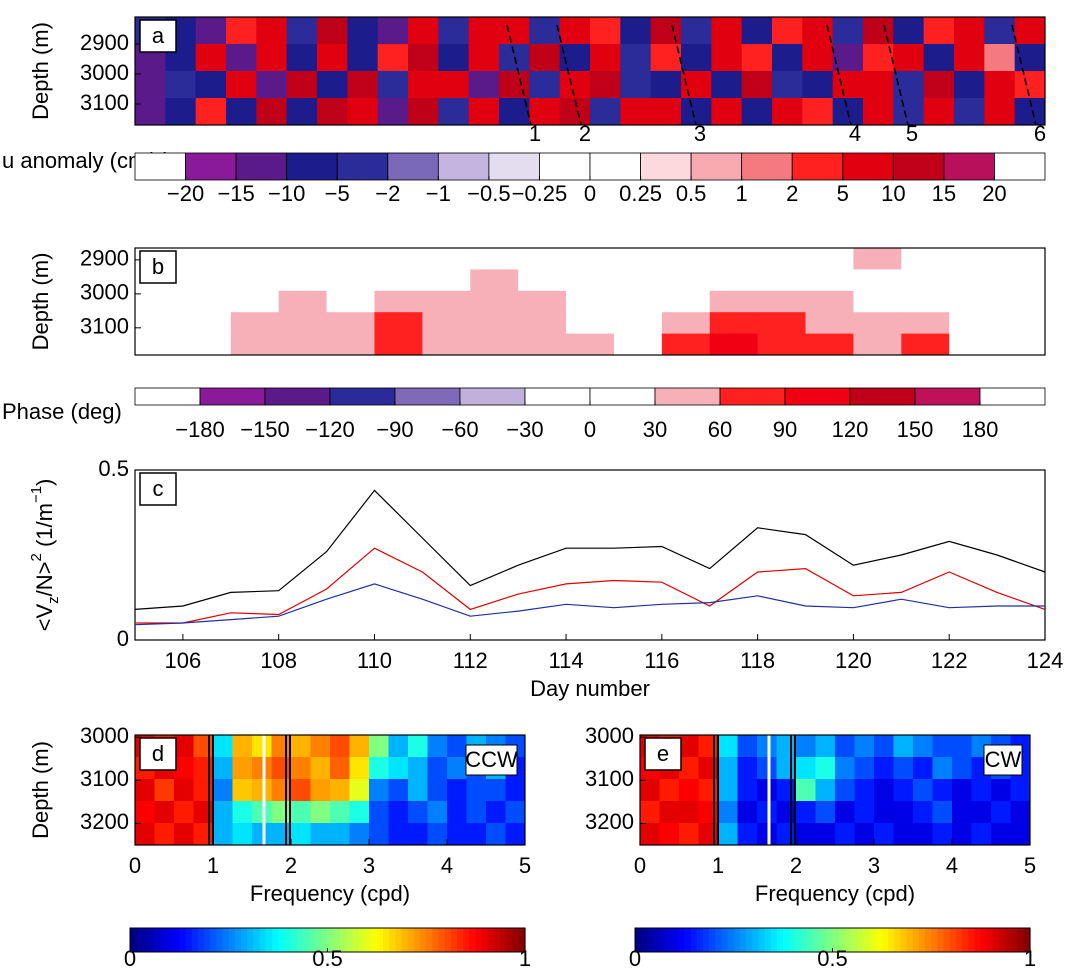 The image size is (1067, 973). What do you see at coordinates (158, 267) in the screenshot?
I see `panel-label-box` at bounding box center [158, 267].